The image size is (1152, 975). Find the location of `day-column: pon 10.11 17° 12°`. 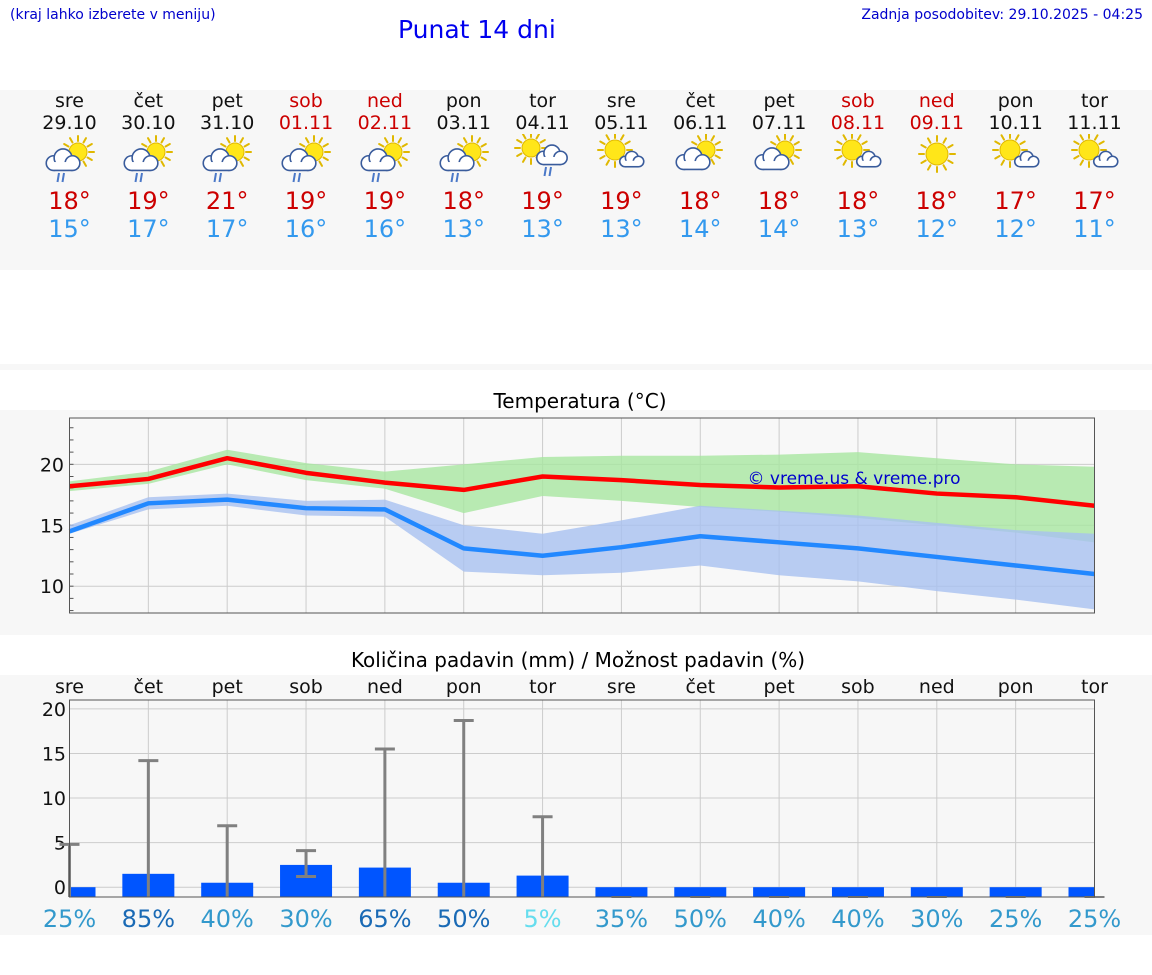

day-column: pon 10.11 17° 12° is located at coordinates (1016, 175).